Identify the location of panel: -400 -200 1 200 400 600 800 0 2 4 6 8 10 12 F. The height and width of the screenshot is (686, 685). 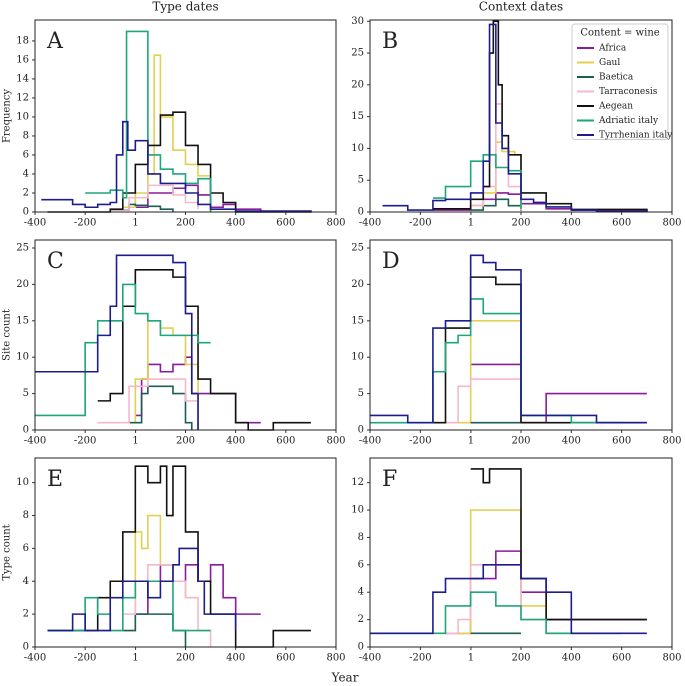
(516, 560).